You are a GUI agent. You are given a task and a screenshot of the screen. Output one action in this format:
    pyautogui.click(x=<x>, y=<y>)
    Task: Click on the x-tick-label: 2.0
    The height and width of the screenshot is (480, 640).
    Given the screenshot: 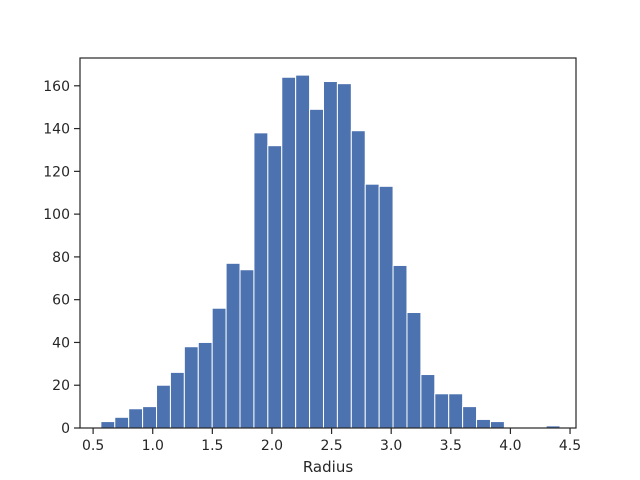 What is the action you would take?
    pyautogui.click(x=272, y=446)
    